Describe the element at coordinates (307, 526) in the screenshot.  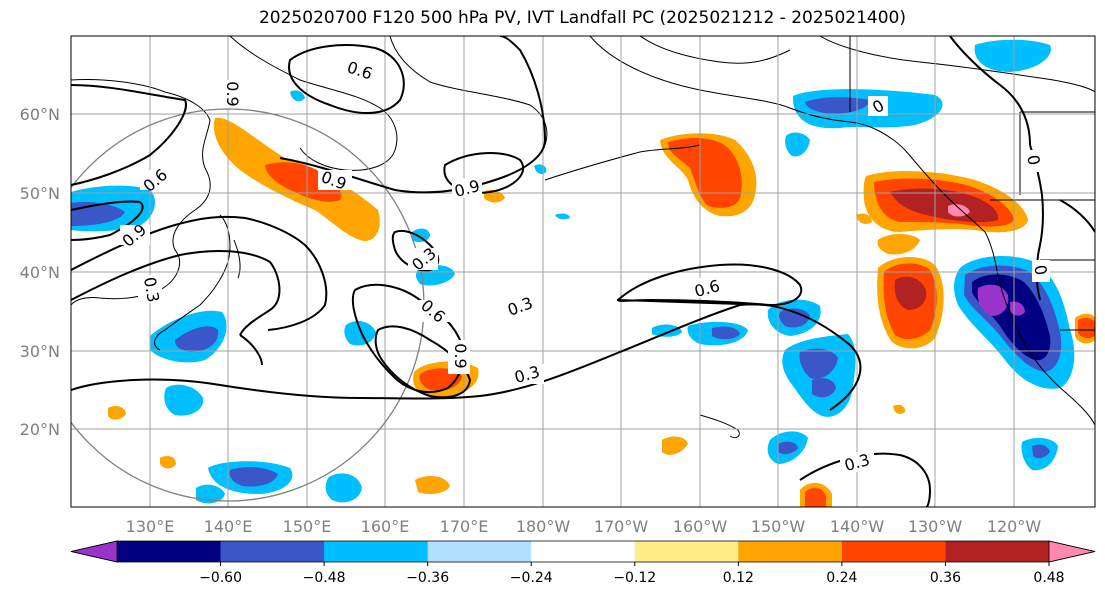
I see `lon-label: 150°E` at that location.